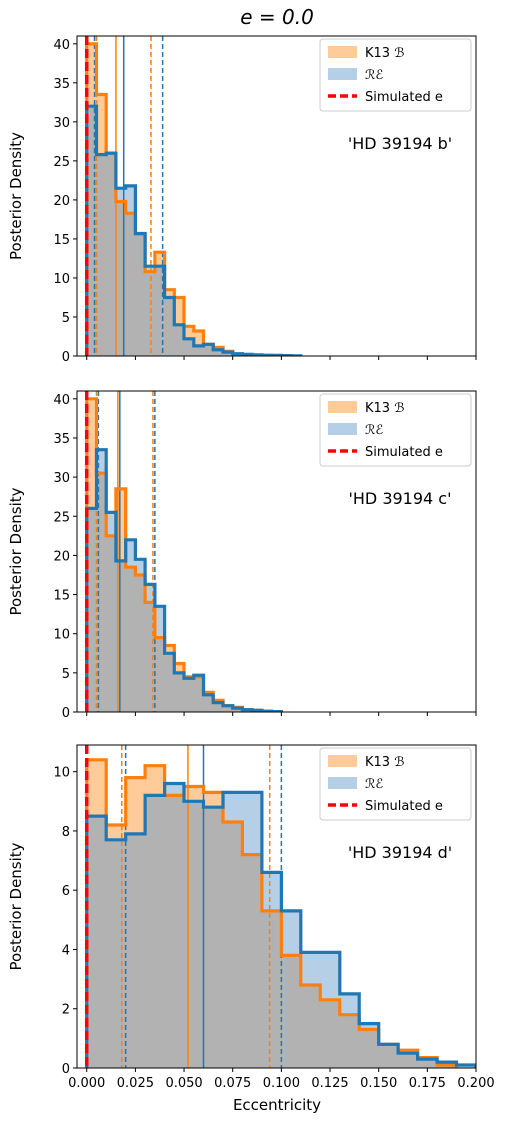  What do you see at coordinates (427, 1083) in the screenshot?
I see `x-tick-label: 0.175` at bounding box center [427, 1083].